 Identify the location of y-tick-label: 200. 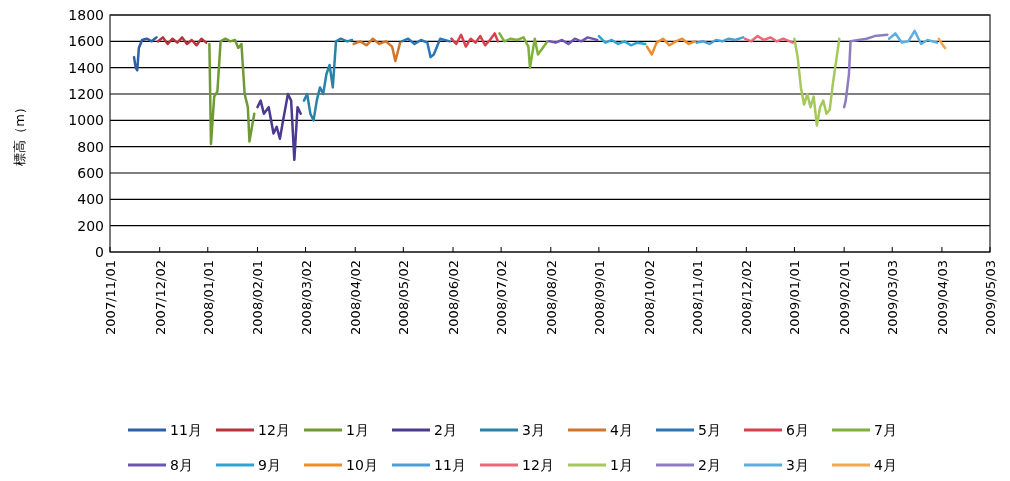
(90, 225).